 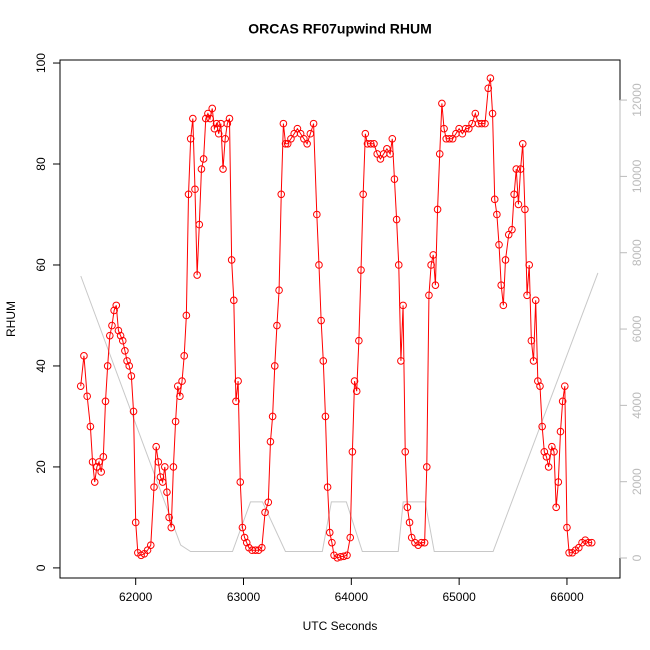 What do you see at coordinates (136, 597) in the screenshot?
I see `x-tick-label: 62000` at bounding box center [136, 597].